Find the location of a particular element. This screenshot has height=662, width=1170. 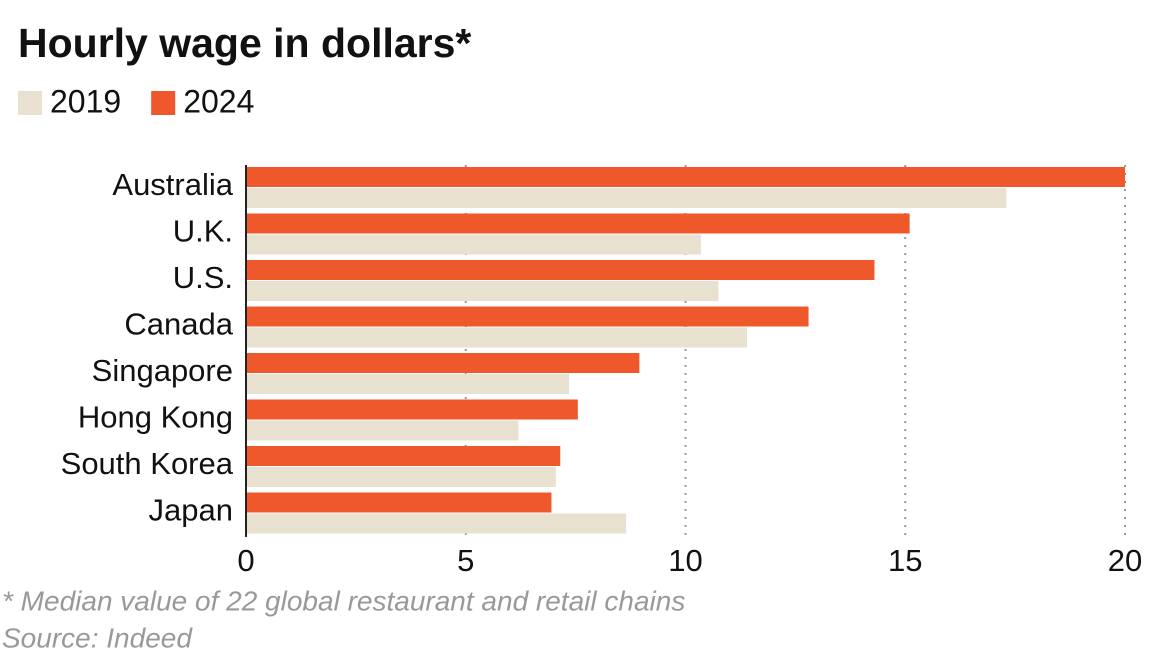

y-tick-label: Singapore is located at coordinates (162, 370).